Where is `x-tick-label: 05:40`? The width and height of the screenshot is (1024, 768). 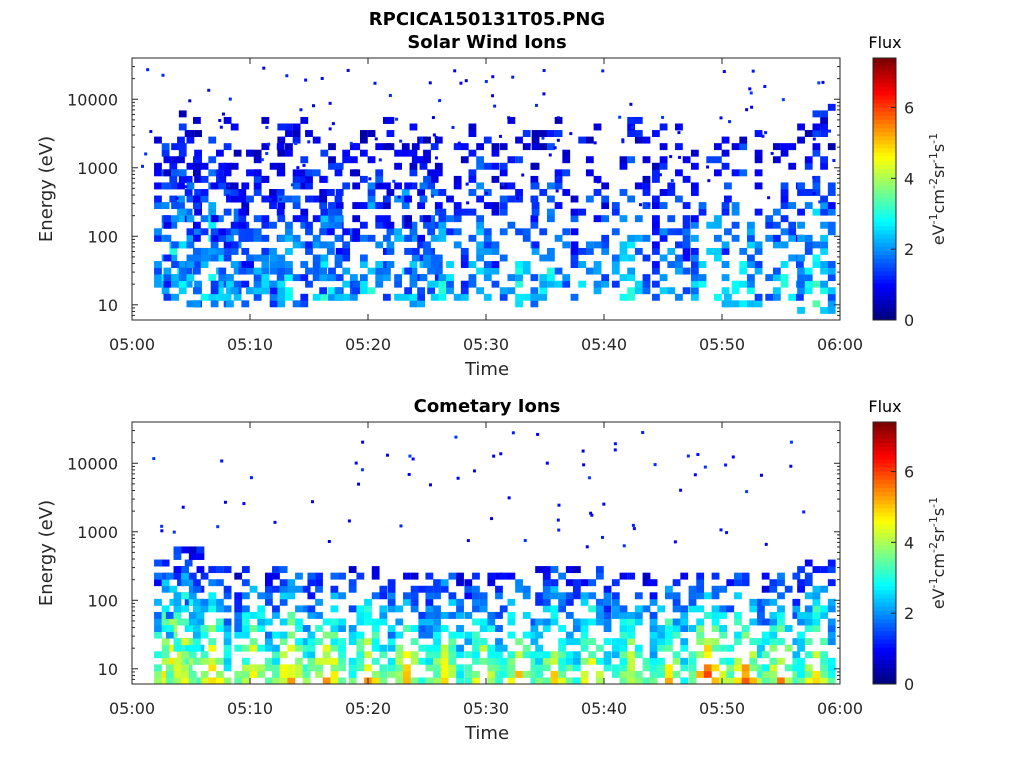
x-tick-label: 05:40 is located at coordinates (604, 708).